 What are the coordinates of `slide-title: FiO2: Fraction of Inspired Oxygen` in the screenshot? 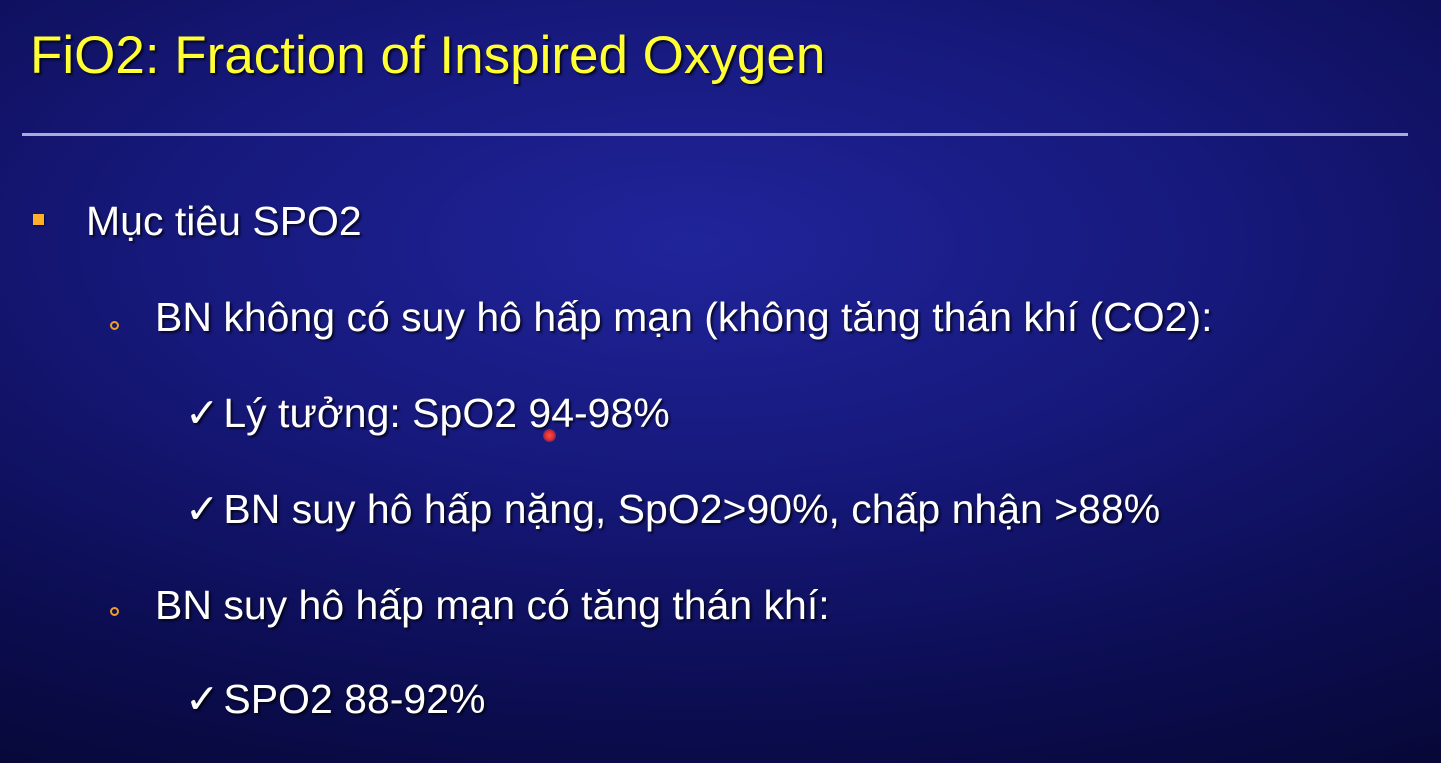 It's located at (428, 55).